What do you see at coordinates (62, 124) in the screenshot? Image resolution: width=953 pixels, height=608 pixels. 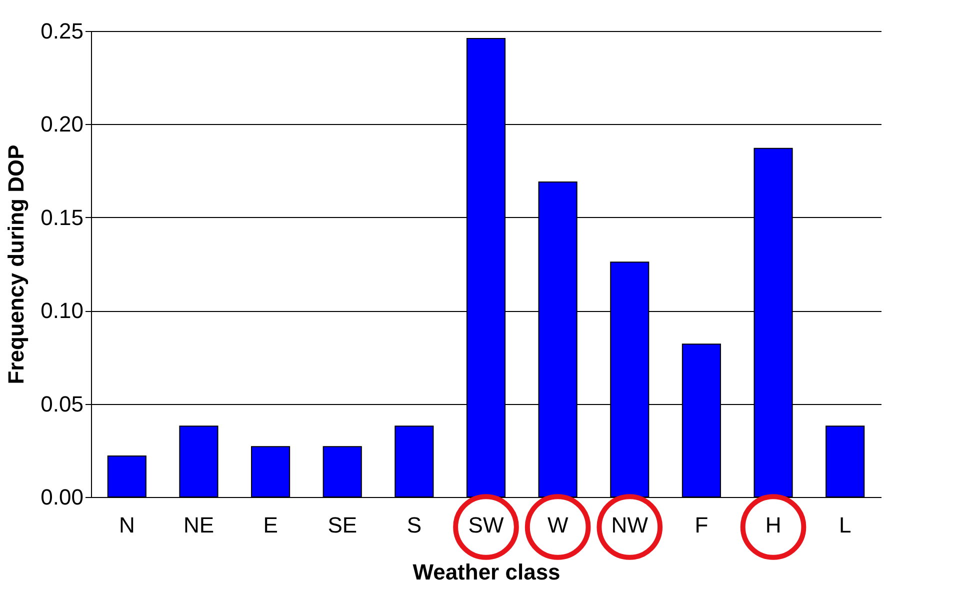 I see `y-tick-label: 0.20` at bounding box center [62, 124].